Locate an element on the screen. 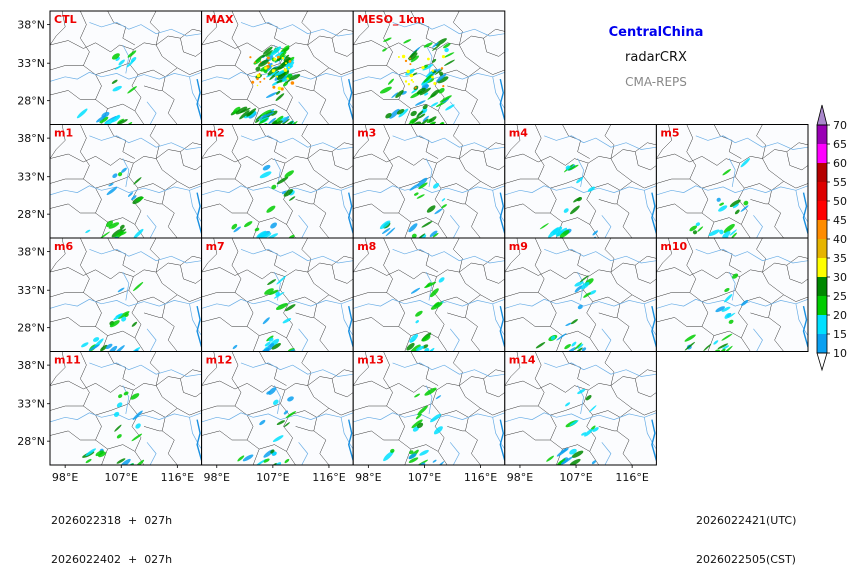  system-title: CMA-REPS is located at coordinates (656, 82).